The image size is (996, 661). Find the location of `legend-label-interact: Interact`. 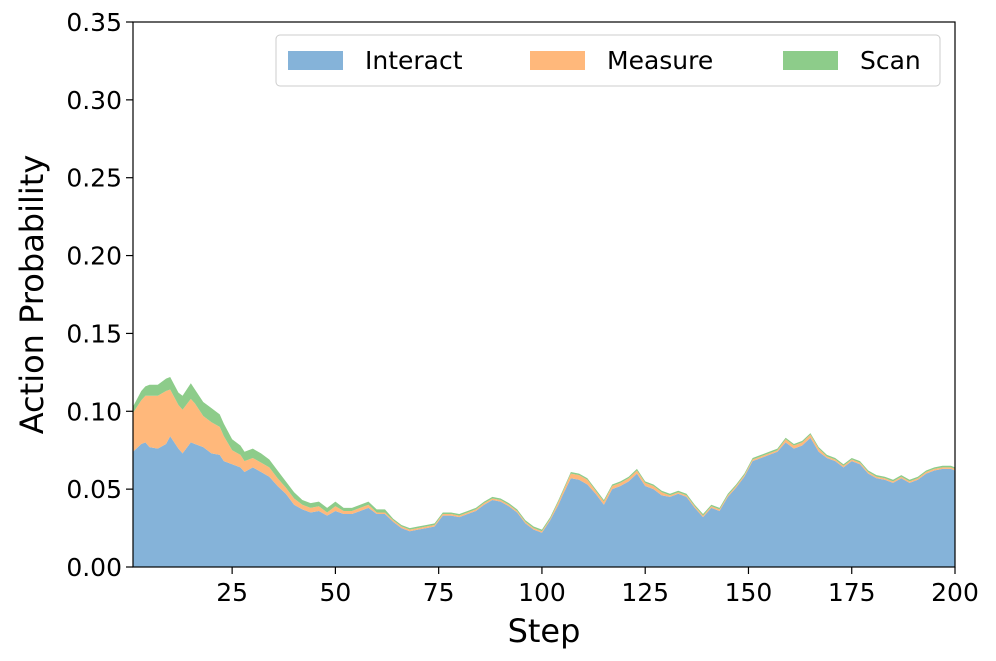

legend-label-interact: Interact is located at coordinates (414, 60).